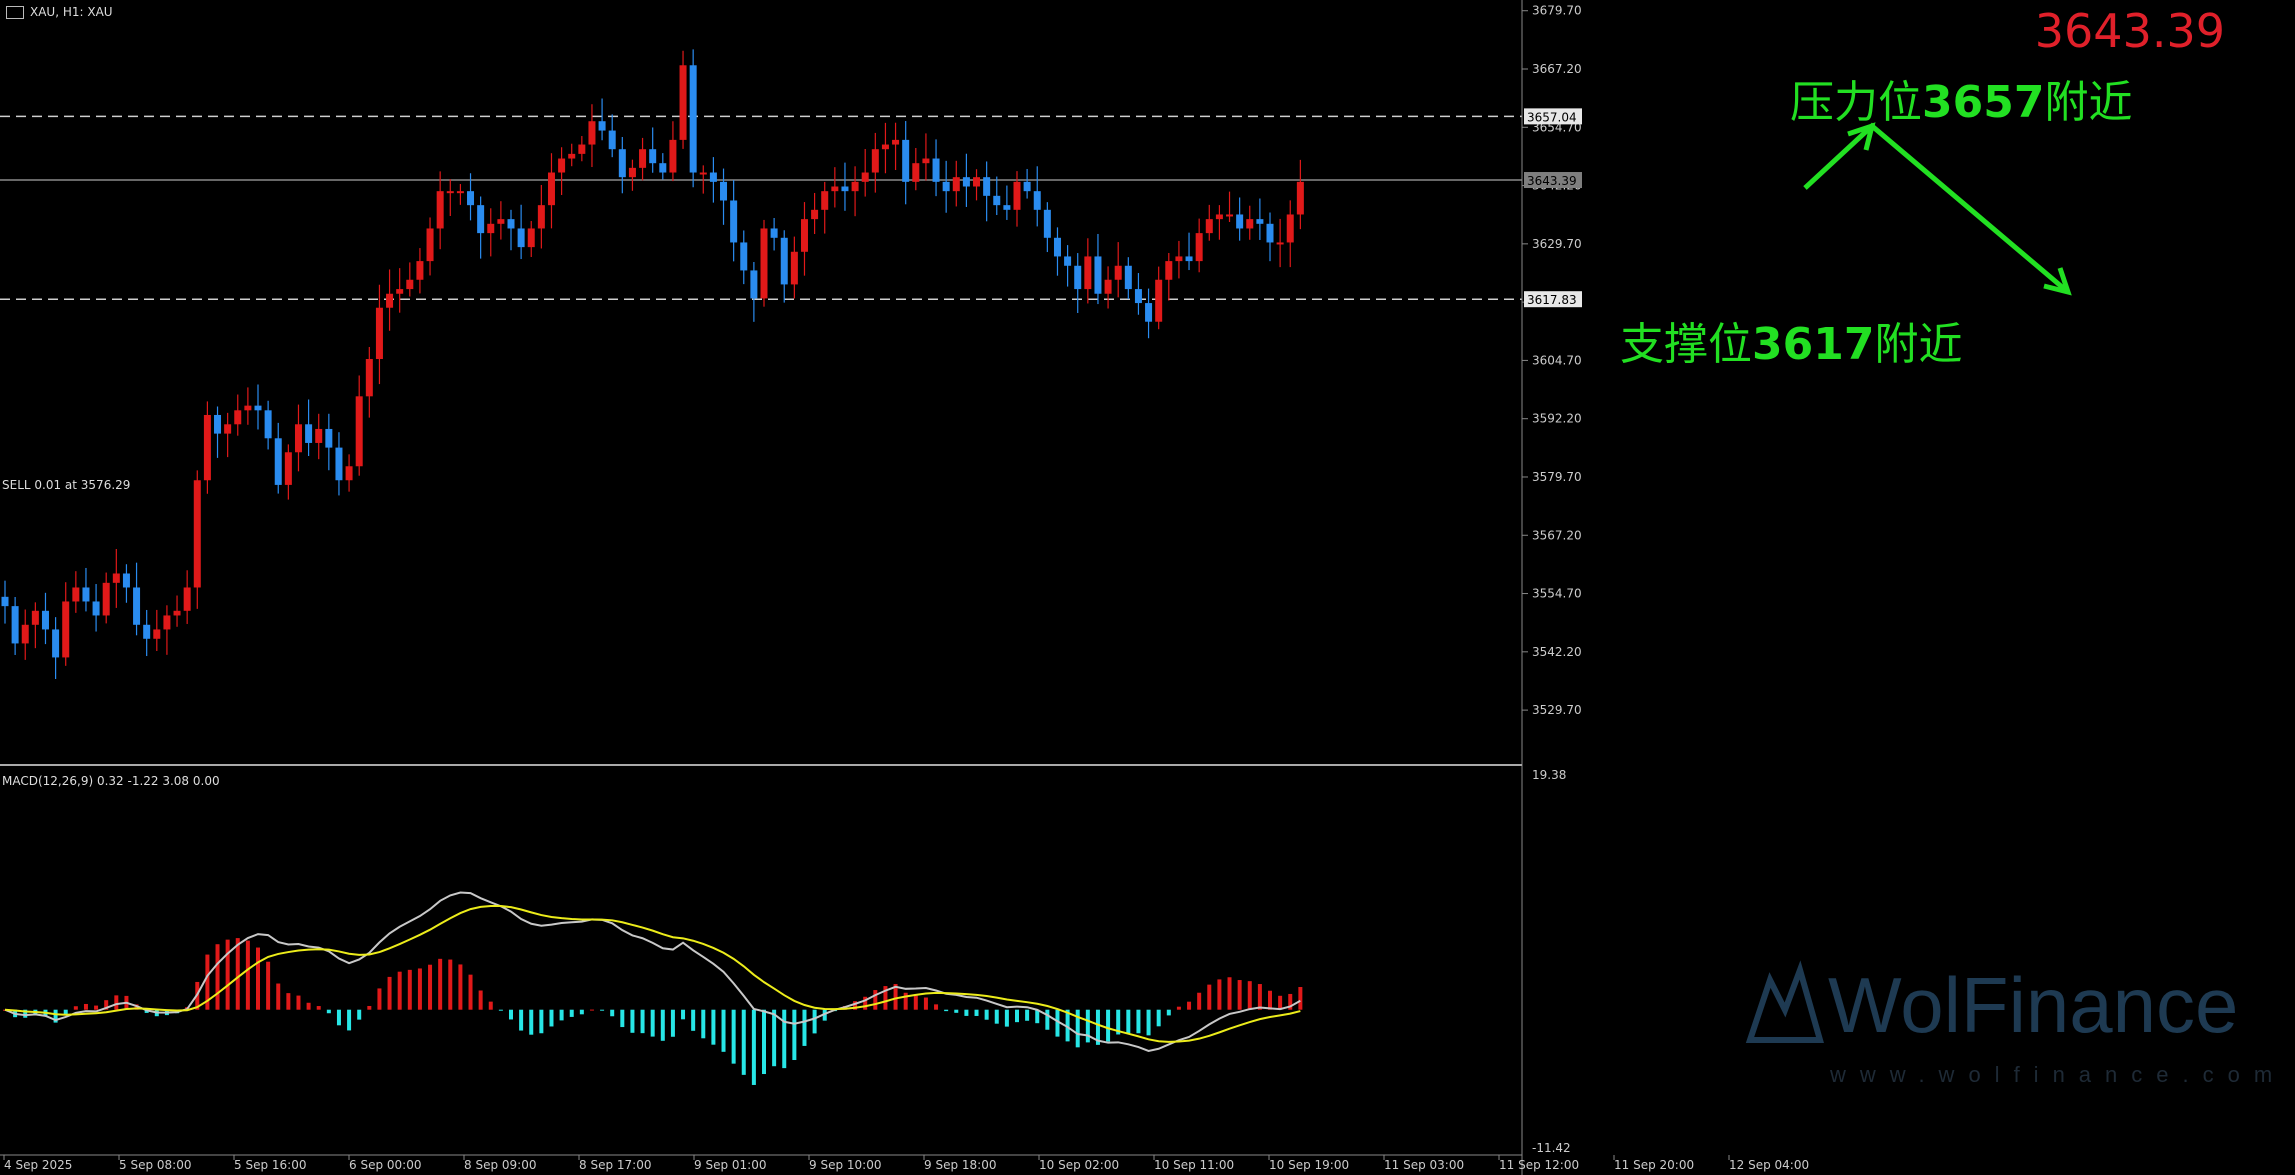 This screenshot has height=1175, width=2295. Describe the element at coordinates (1784, 1001) in the screenshot. I see `wolf-logo-icon` at that location.